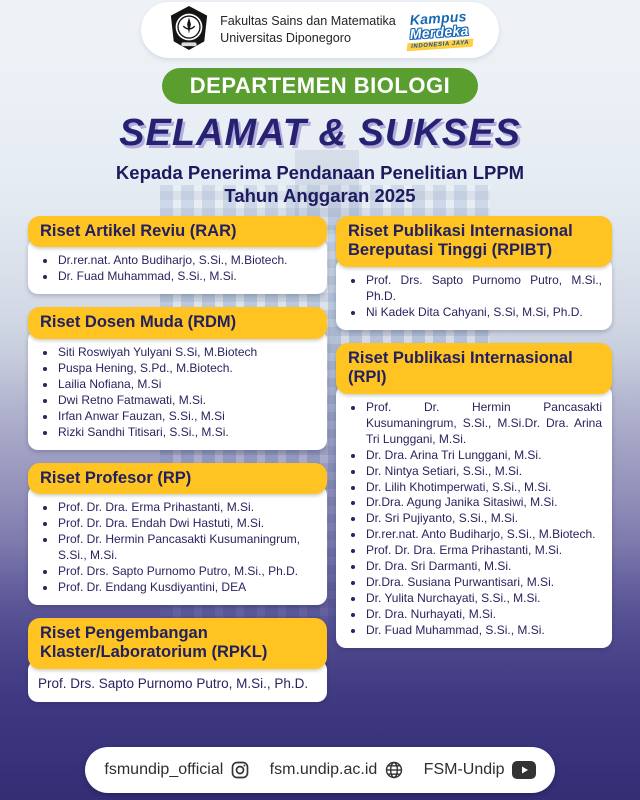 Image resolution: width=640 pixels, height=800 pixels. I want to click on instagram-icon, so click(240, 770).